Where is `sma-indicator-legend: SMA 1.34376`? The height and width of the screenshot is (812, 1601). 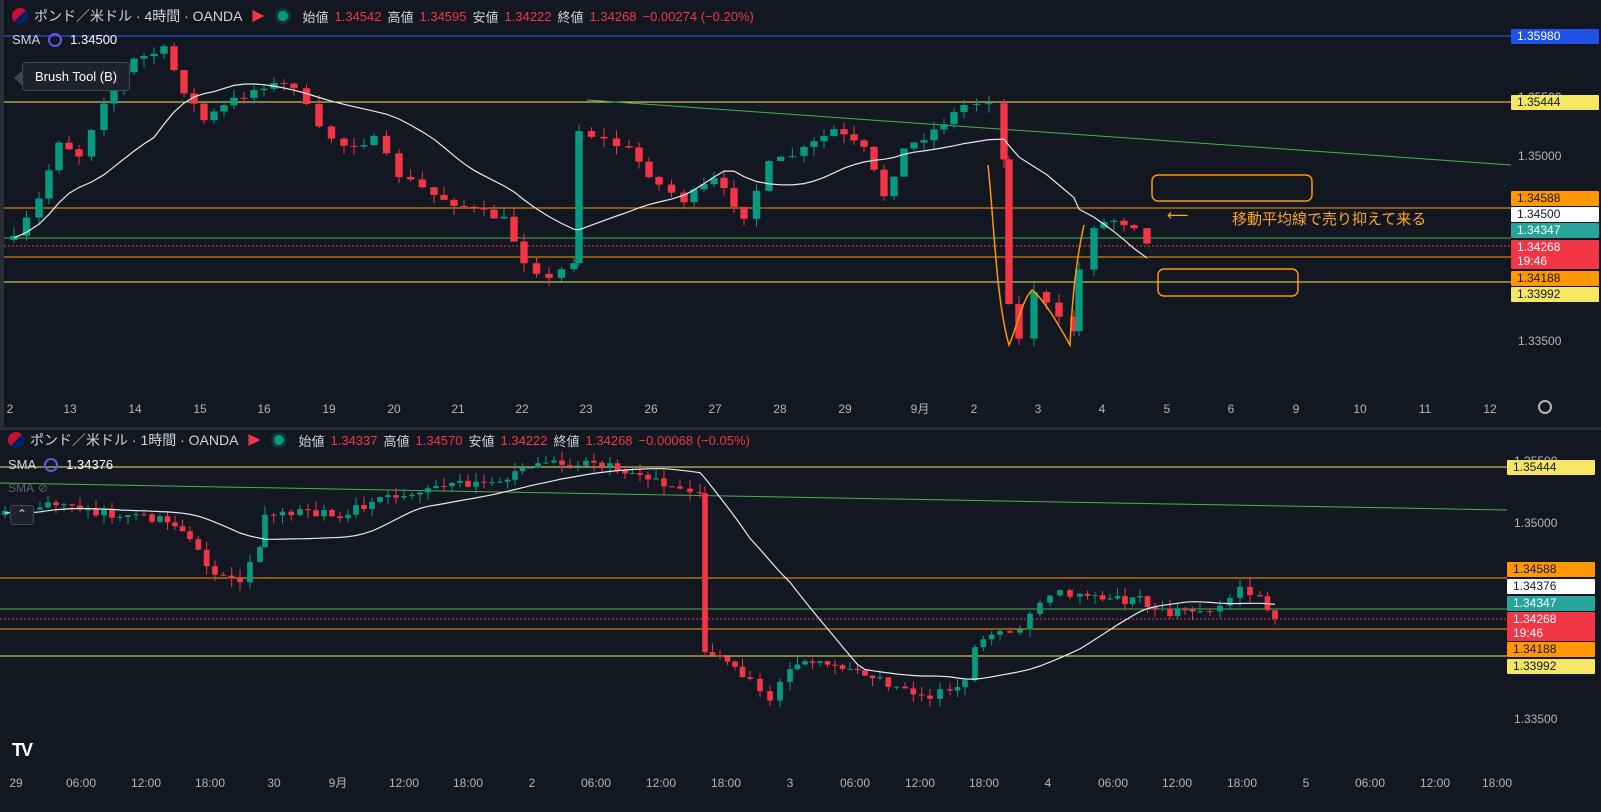
sma-indicator-legend: SMA 1.34376 is located at coordinates (60, 464).